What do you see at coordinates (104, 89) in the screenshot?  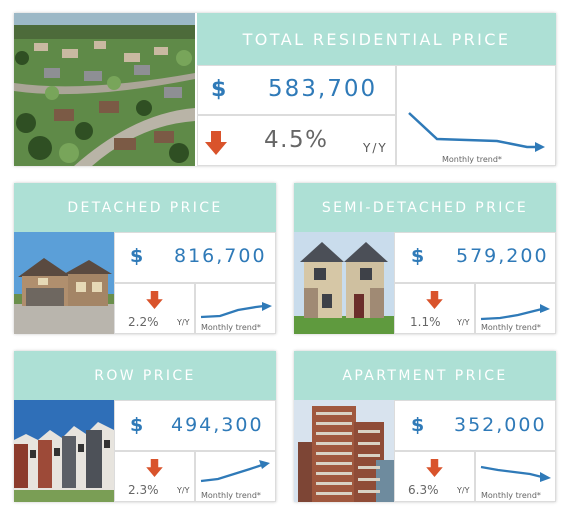 I see `neighbourhood-aerial-photo` at bounding box center [104, 89].